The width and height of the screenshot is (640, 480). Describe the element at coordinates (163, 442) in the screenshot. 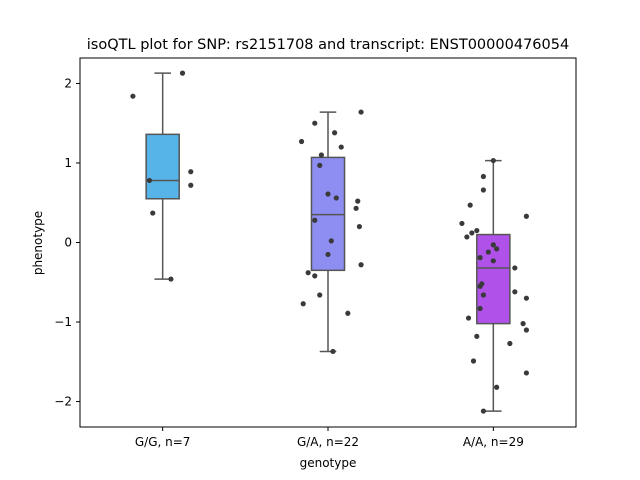

I see `x-tick-label: G/G, n=7` at that location.